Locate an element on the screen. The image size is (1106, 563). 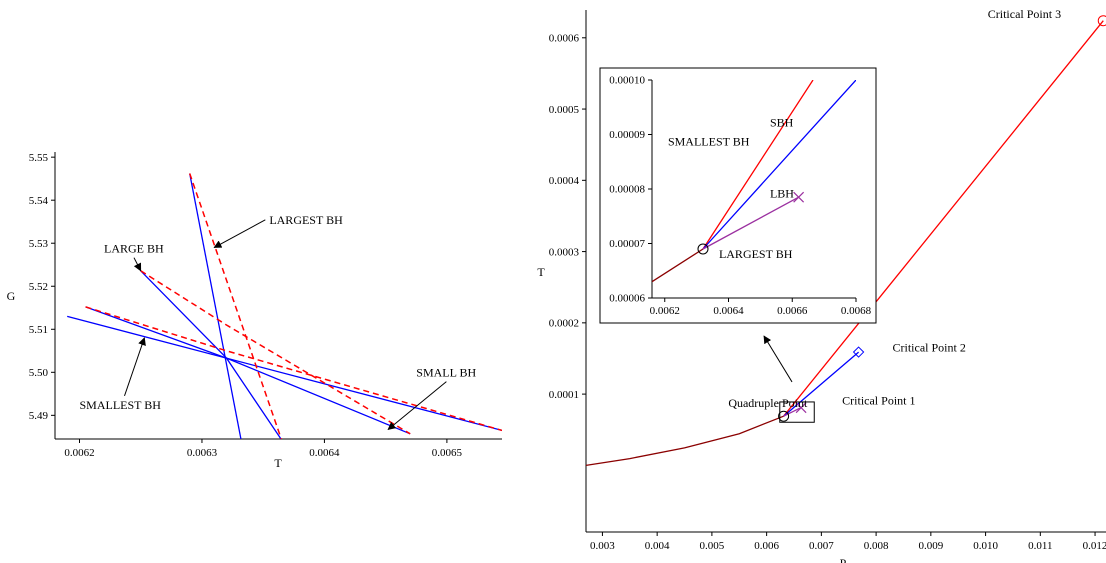
chart-a-x-tick-label: 0.0062 is located at coordinates (79, 453).